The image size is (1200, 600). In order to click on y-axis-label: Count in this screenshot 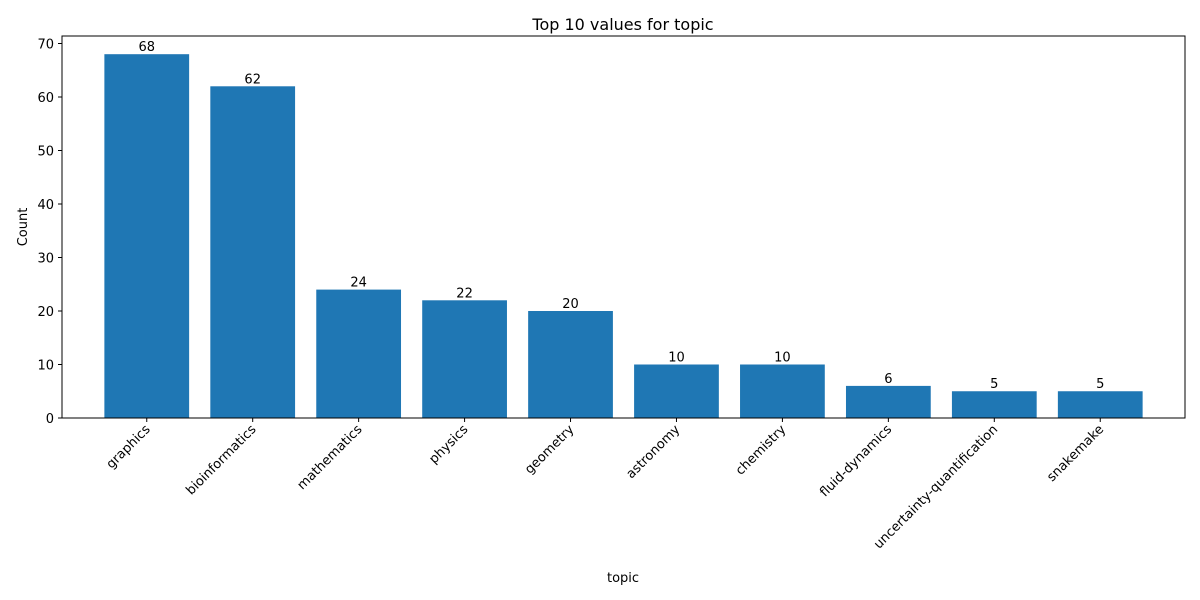, I will do `click(23, 227)`.